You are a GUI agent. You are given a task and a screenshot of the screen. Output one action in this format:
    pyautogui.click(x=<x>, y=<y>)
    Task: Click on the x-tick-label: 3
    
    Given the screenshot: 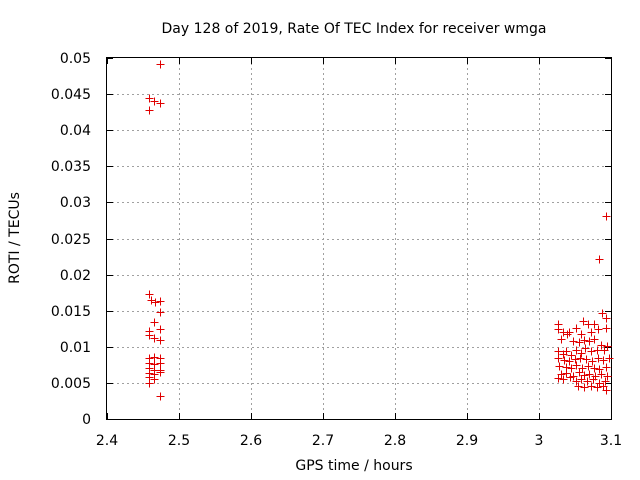 What is the action you would take?
    pyautogui.click(x=539, y=441)
    